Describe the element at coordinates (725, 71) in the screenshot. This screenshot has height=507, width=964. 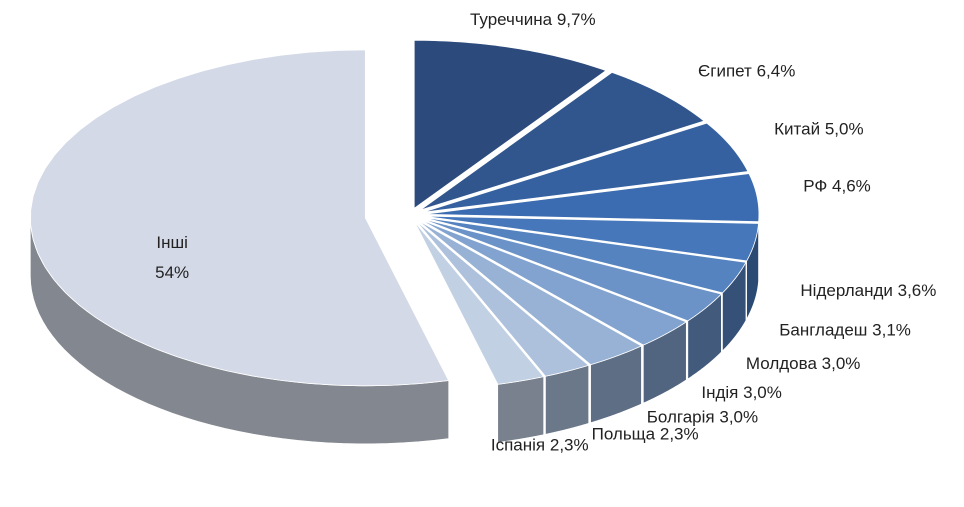
I see `category-label: Єгипет` at that location.